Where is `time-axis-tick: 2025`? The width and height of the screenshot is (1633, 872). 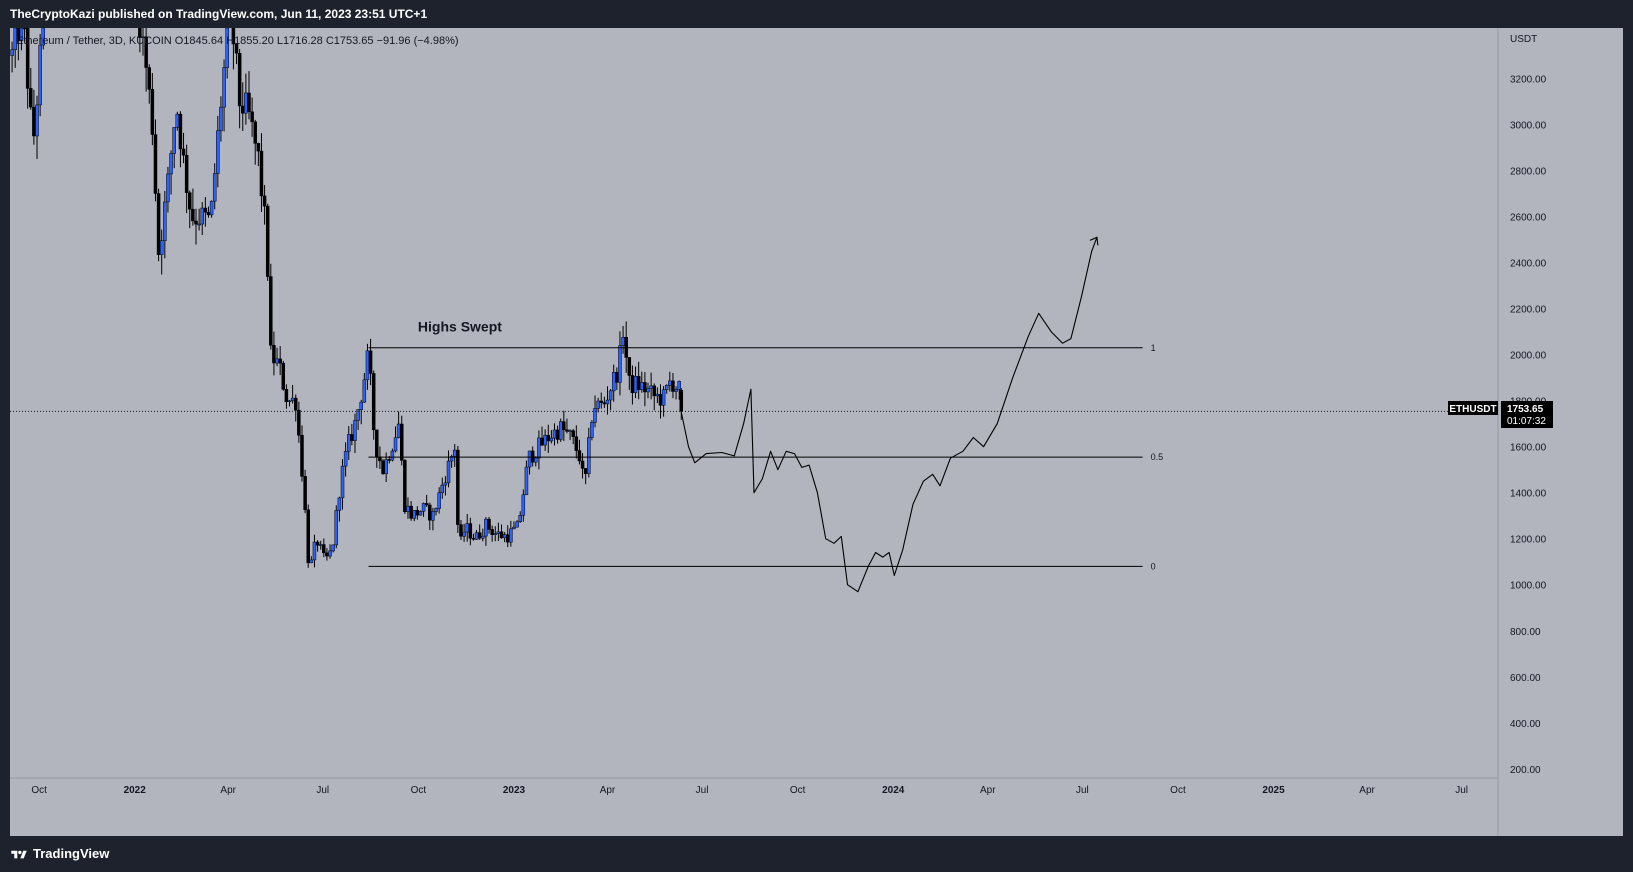
time-axis-tick: 2025 is located at coordinates (1273, 790).